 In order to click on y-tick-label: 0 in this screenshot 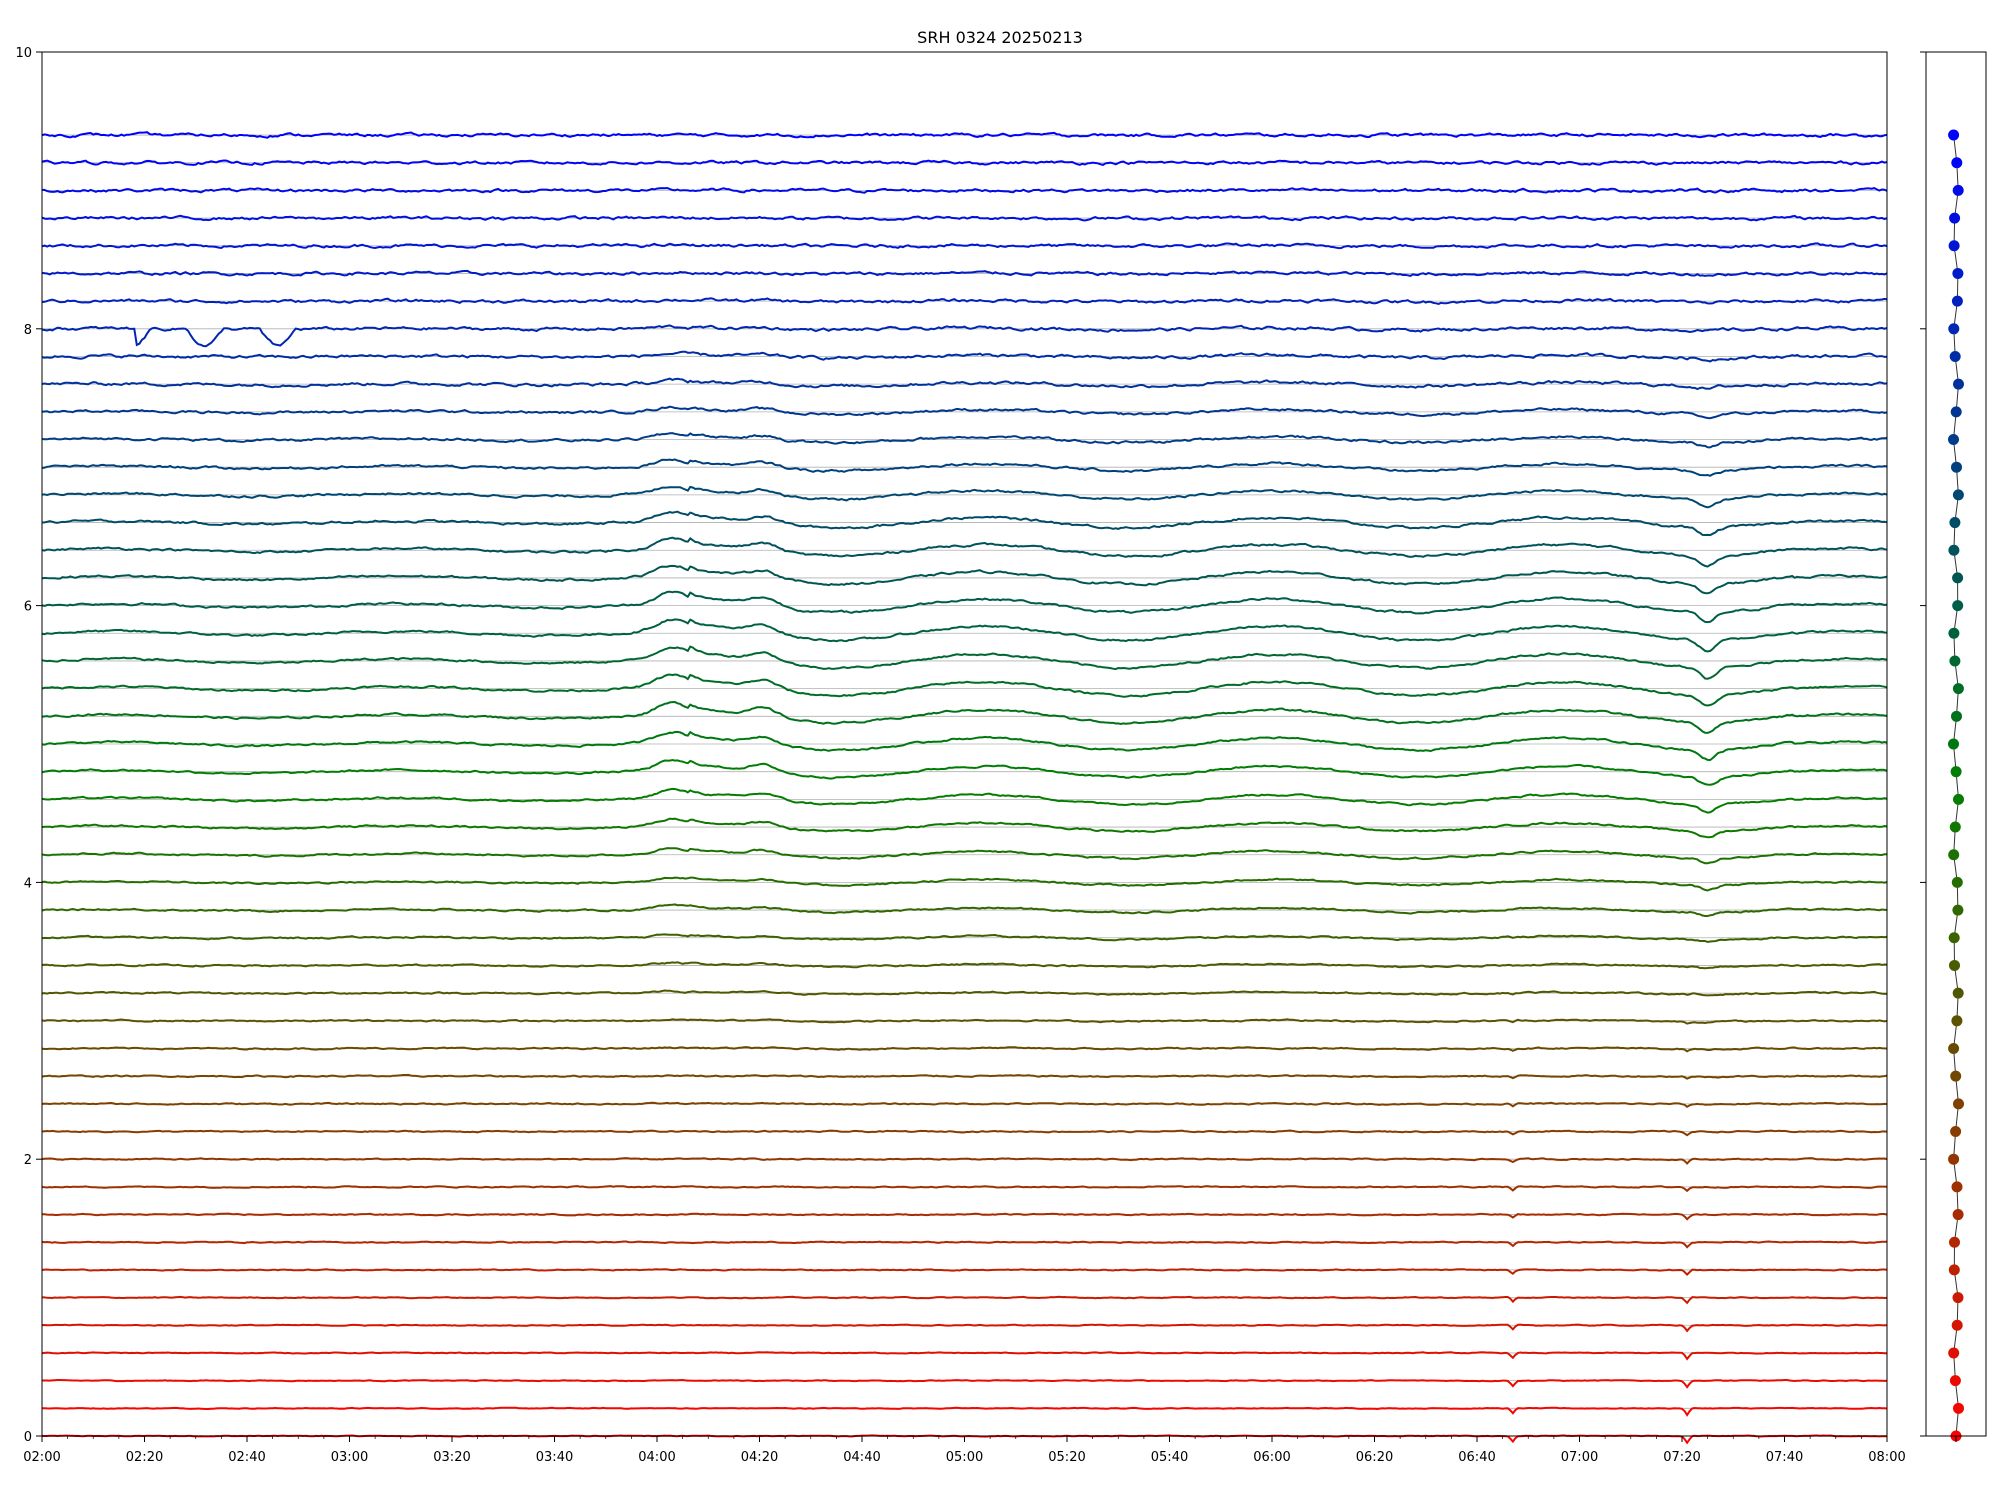, I will do `click(28, 1437)`.